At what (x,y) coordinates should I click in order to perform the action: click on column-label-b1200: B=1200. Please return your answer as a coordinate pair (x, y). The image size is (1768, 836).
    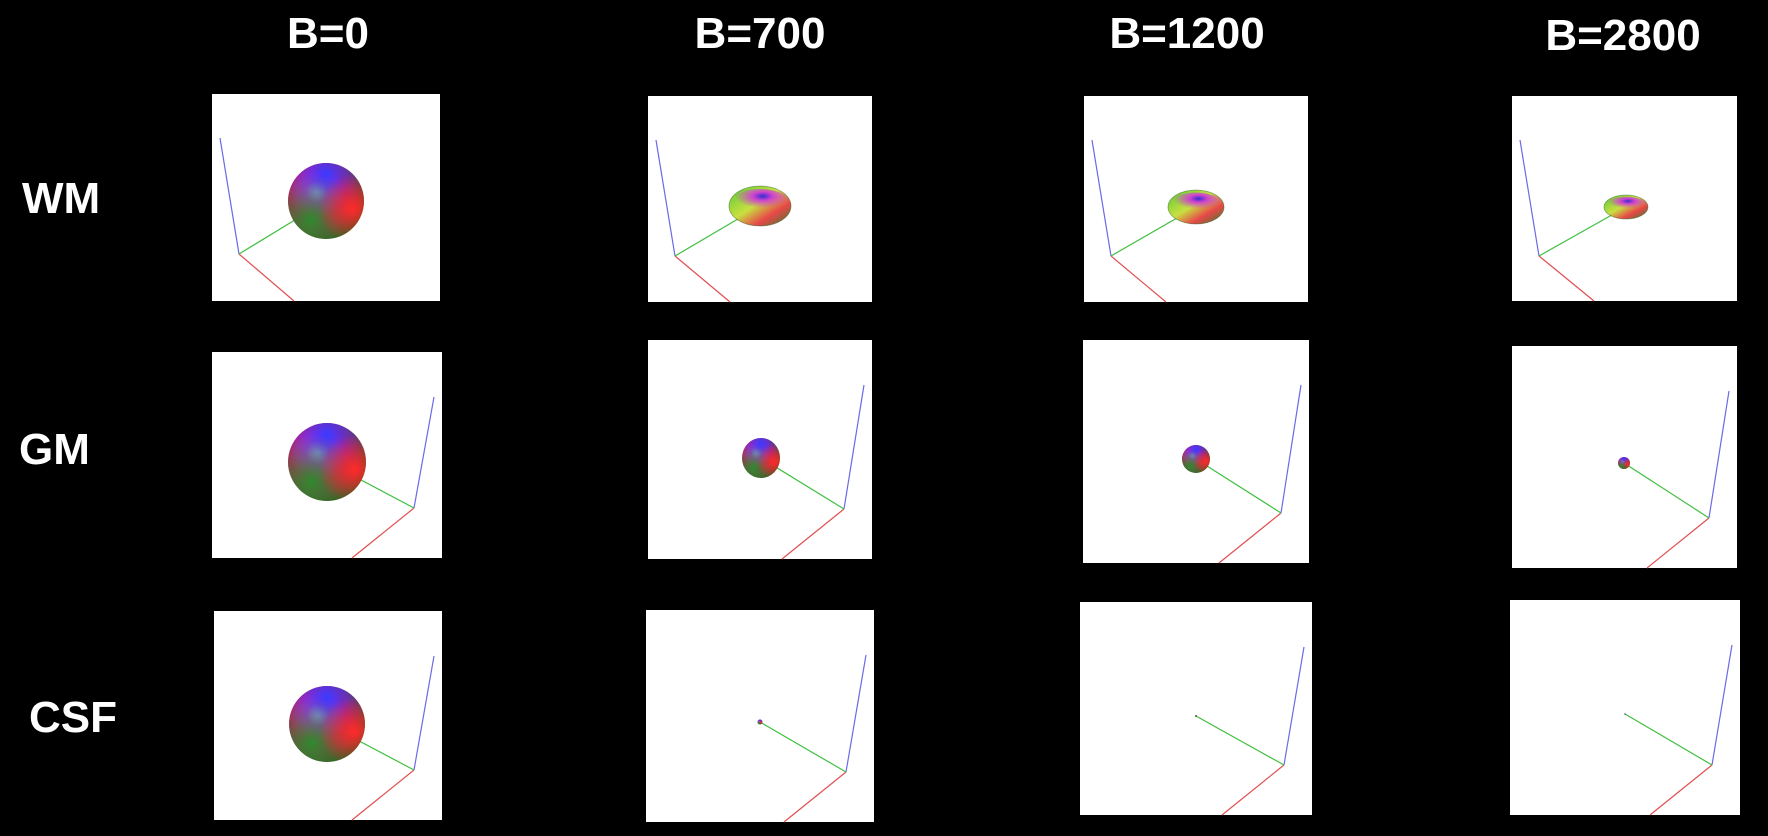
    Looking at the image, I should click on (1187, 33).